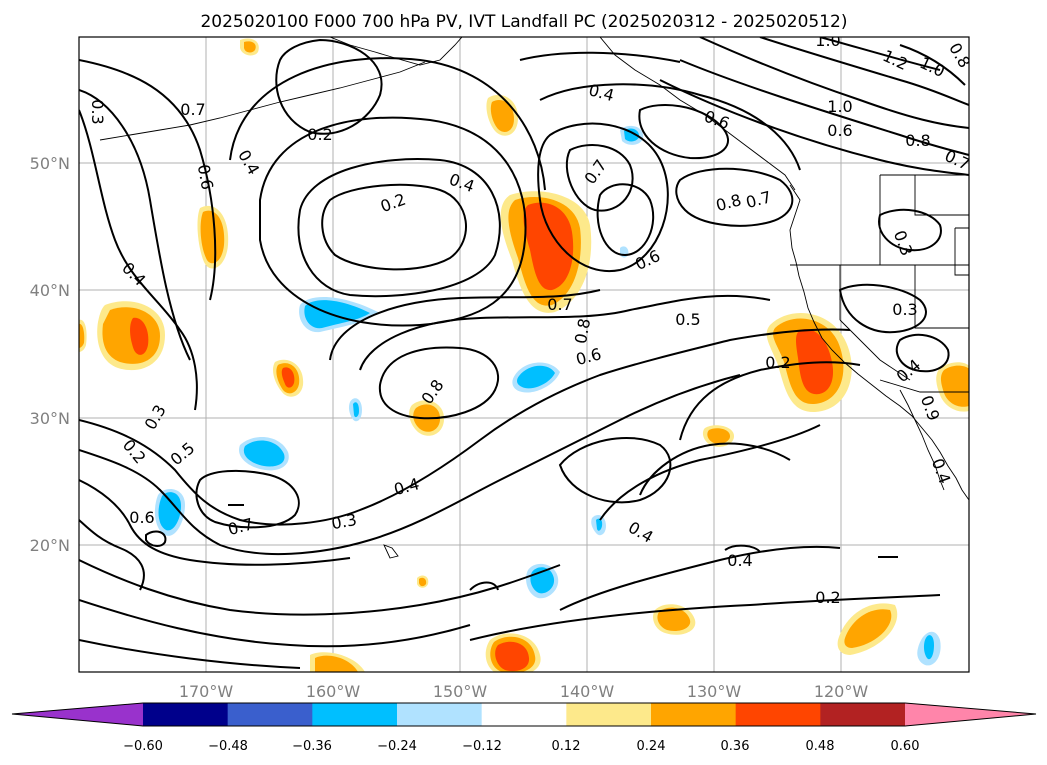 The image size is (1047, 765). Describe the element at coordinates (924, 386) in the screenshot. I see `border-mexico` at that location.